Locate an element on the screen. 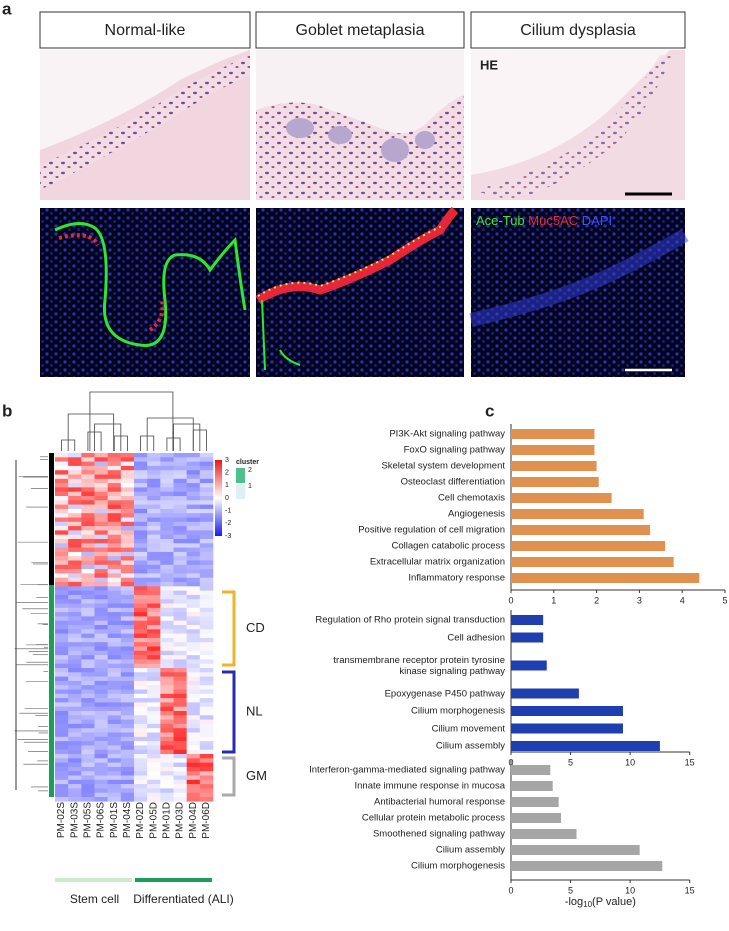 Image resolution: width=729 pixels, height=931 pixels. x-tick-label: 15 is located at coordinates (690, 890).